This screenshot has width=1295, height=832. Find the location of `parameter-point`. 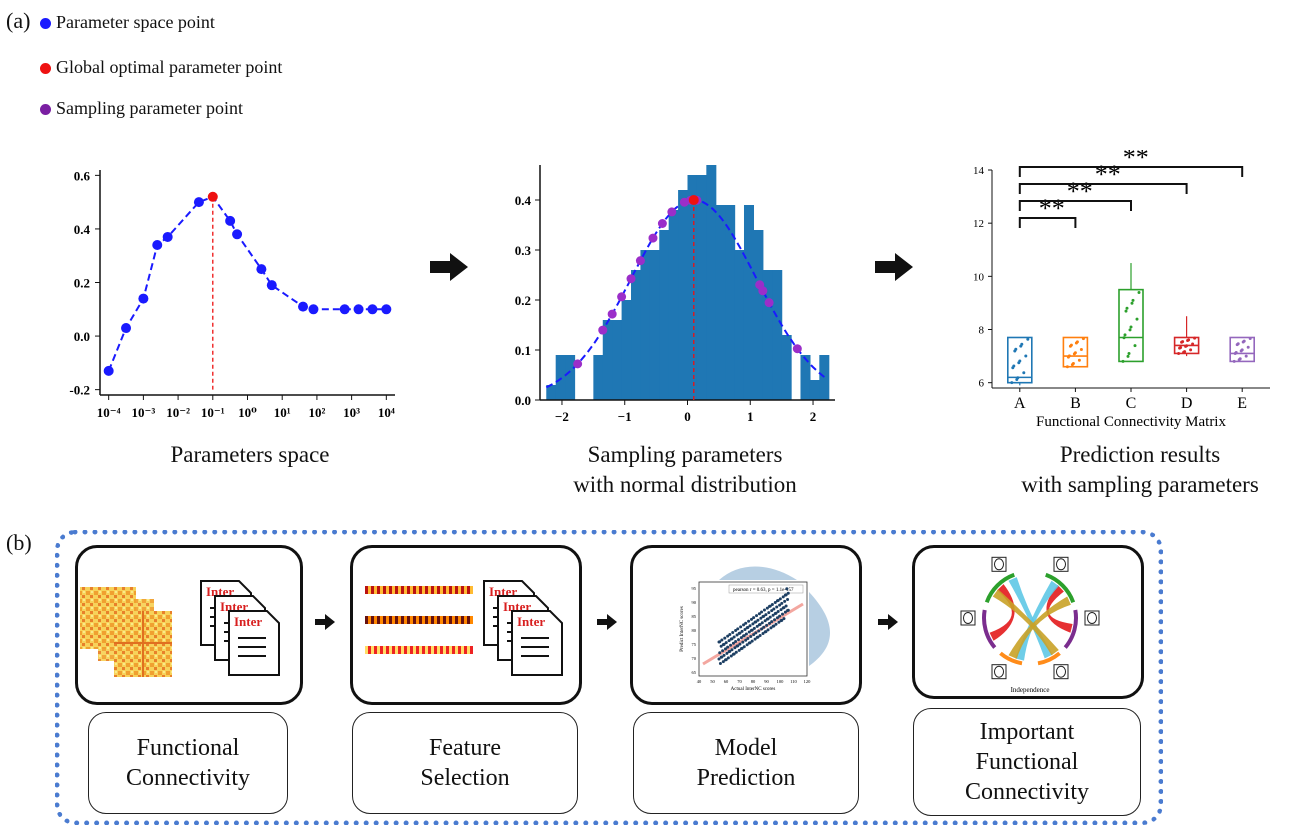

parameter-point is located at coordinates (230, 220).